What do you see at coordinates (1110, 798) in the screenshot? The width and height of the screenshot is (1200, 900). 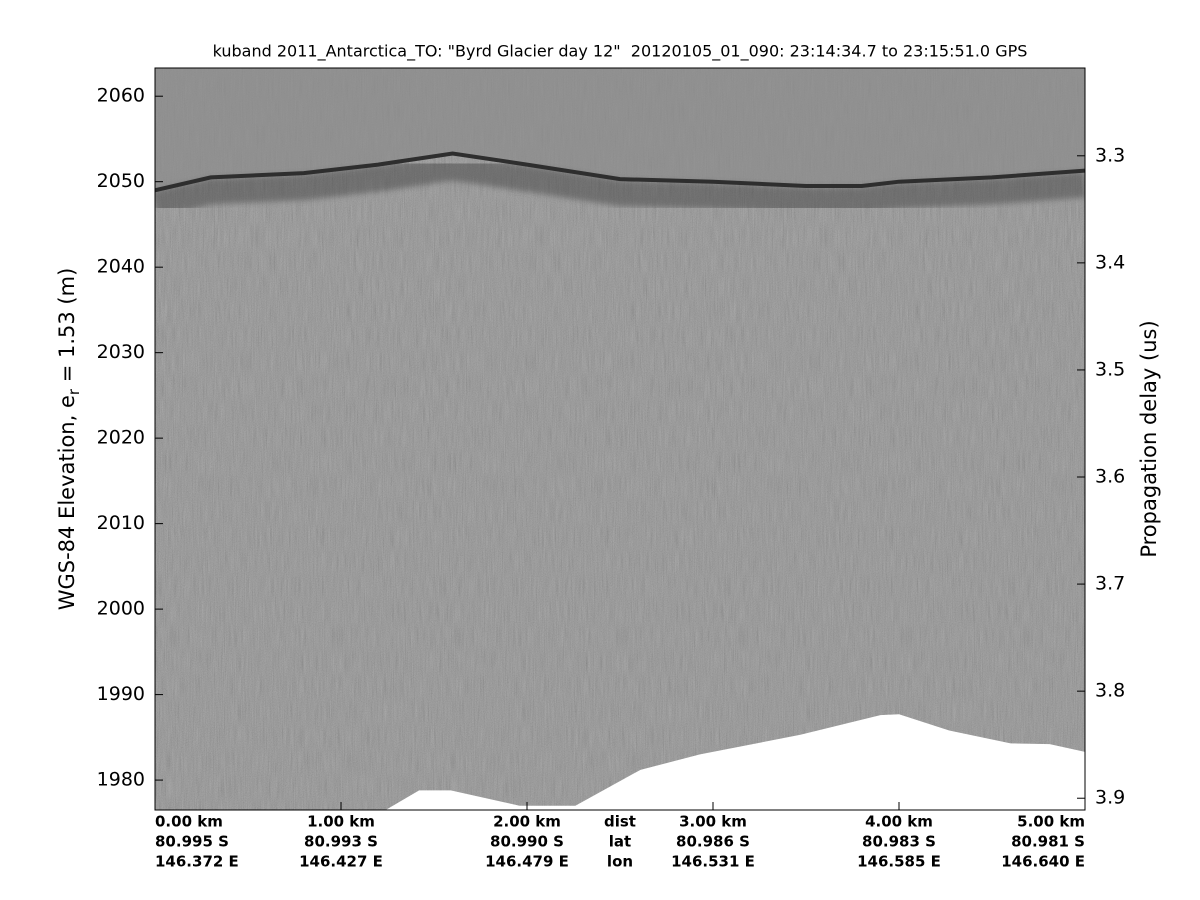 I see `y2-tick-label: 3.9` at bounding box center [1110, 798].